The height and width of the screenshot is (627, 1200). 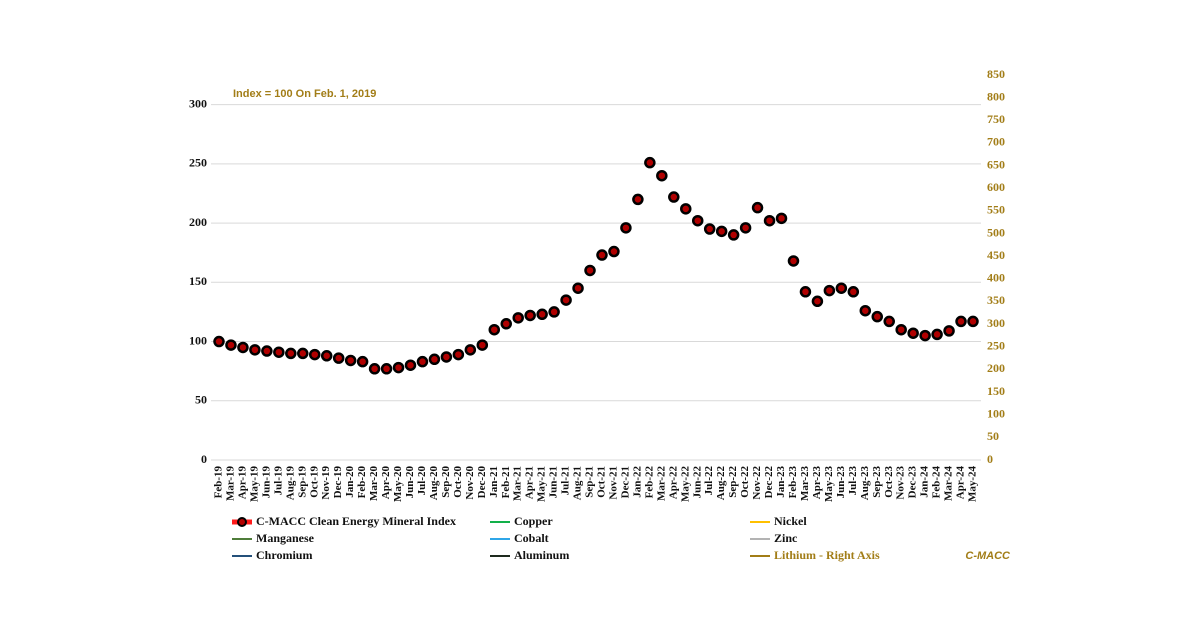 I want to click on x-tick-label: May-21, so click(x=542, y=484).